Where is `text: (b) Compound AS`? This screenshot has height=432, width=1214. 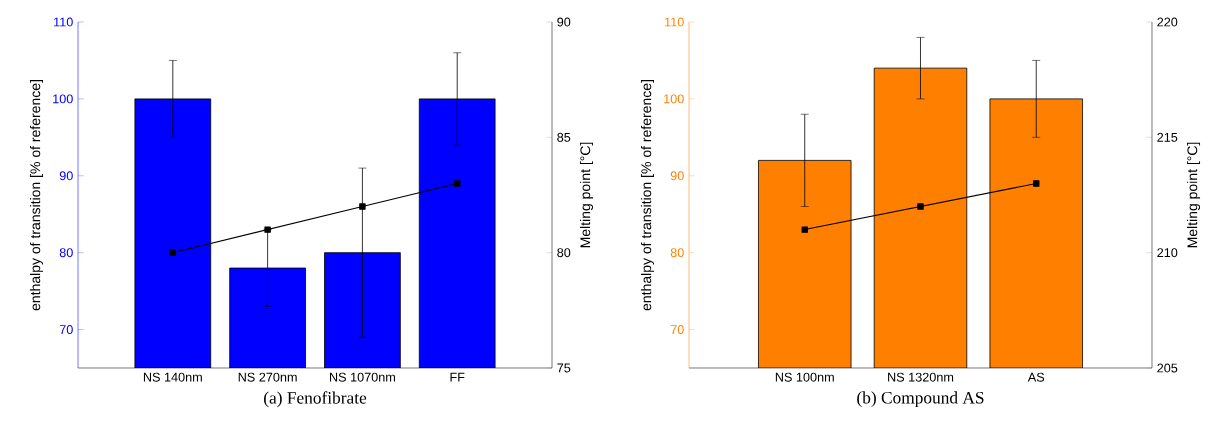
text: (b) Compound AS is located at coordinates (920, 399).